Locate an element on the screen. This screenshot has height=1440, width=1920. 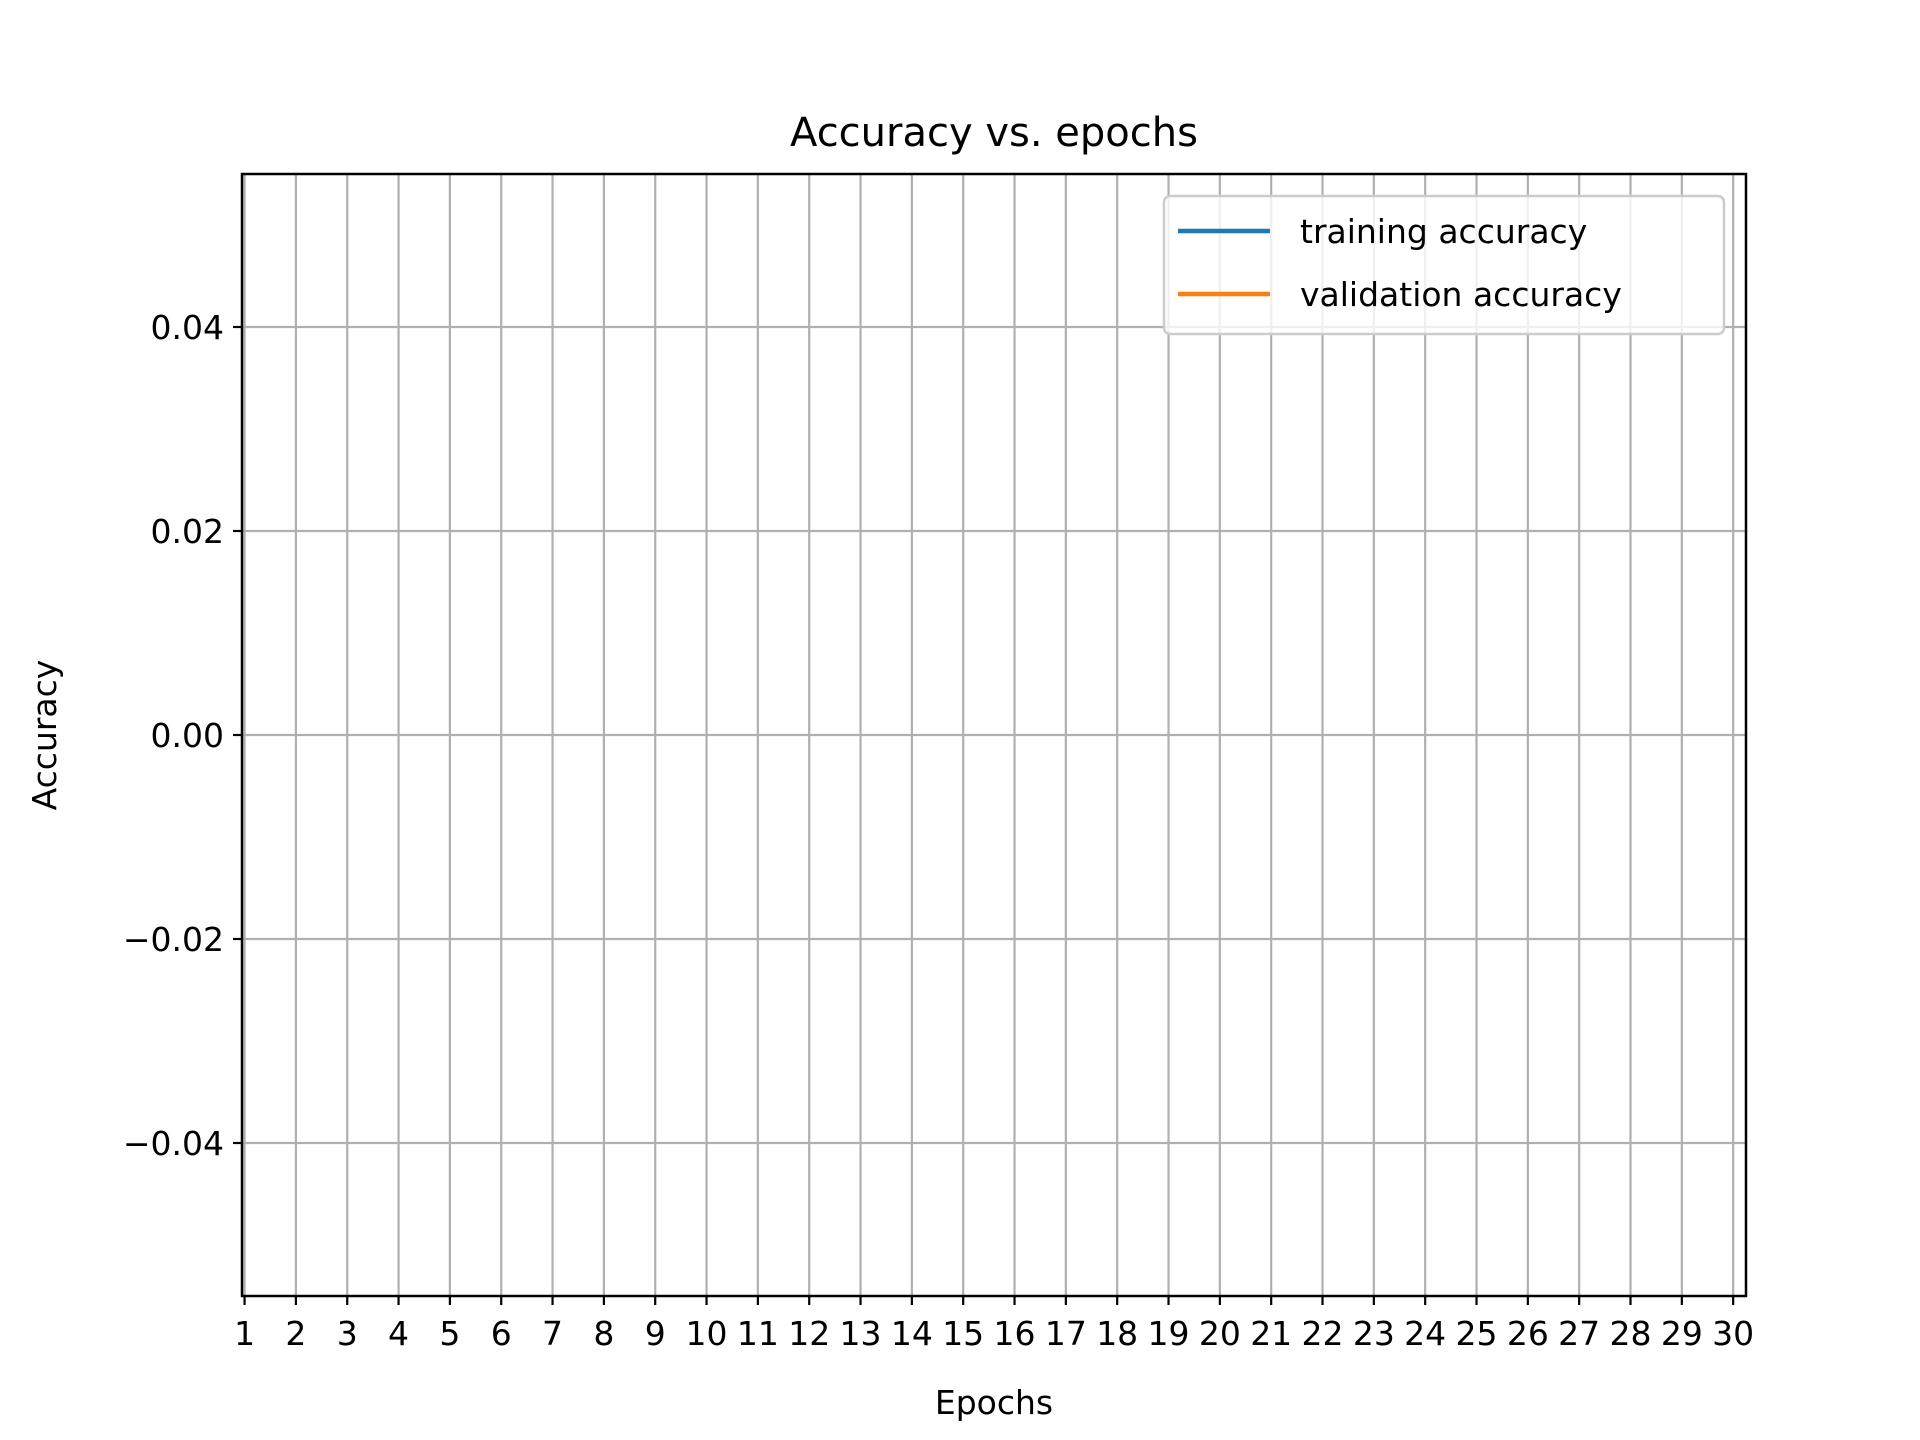
x-tick-label: 11 is located at coordinates (758, 1333).